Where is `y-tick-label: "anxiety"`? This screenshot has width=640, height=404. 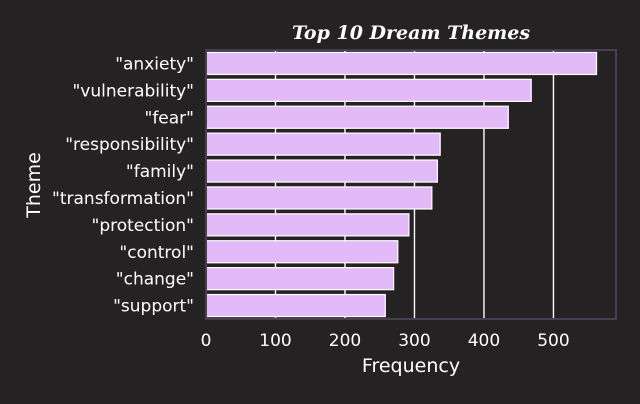
y-tick-label: "anxiety" is located at coordinates (154, 64).